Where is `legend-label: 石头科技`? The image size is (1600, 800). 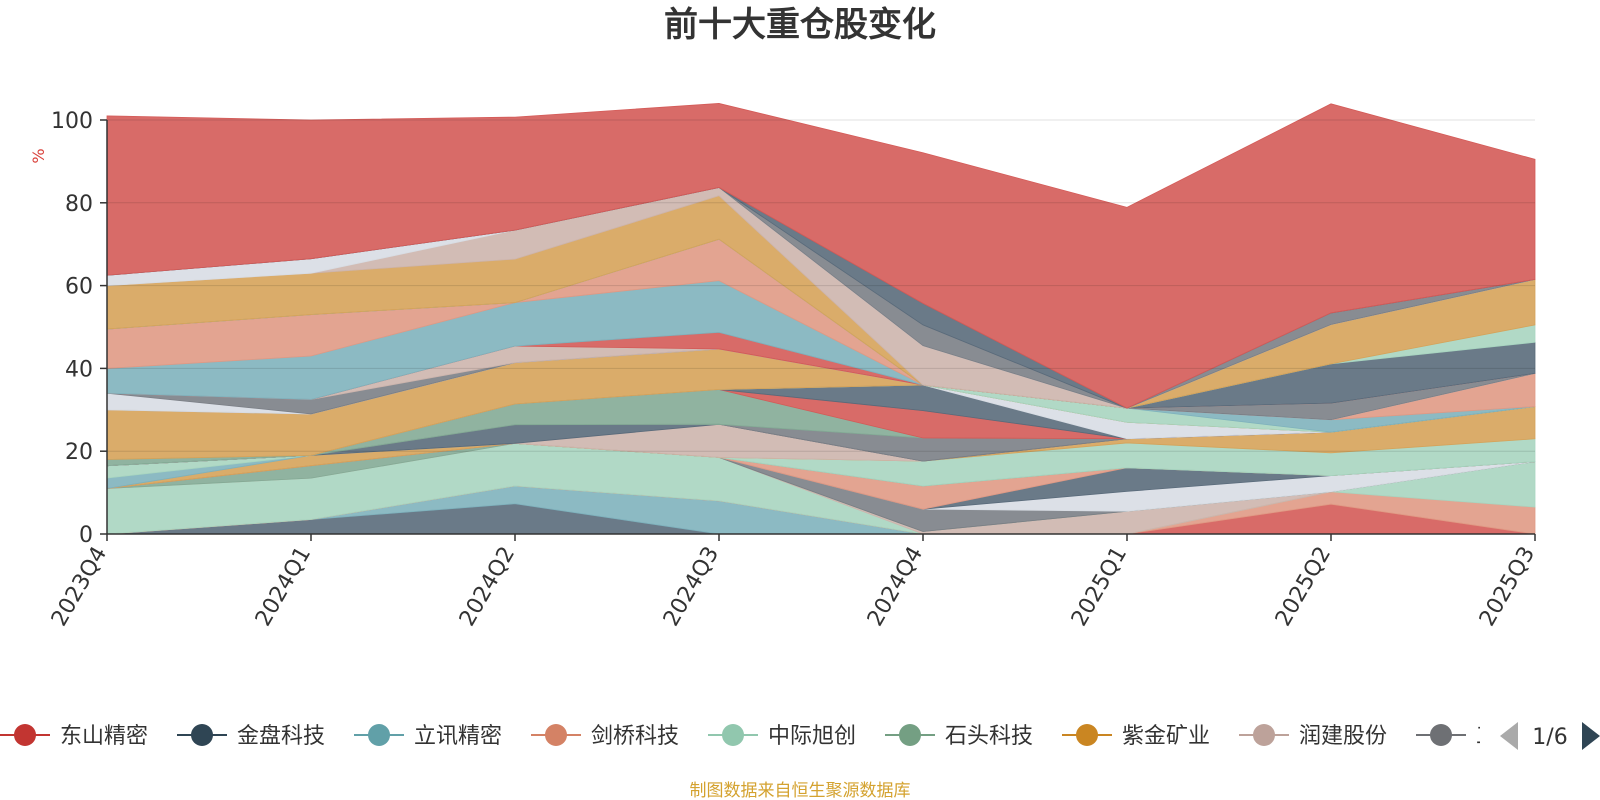 legend-label: 石头科技 is located at coordinates (989, 736).